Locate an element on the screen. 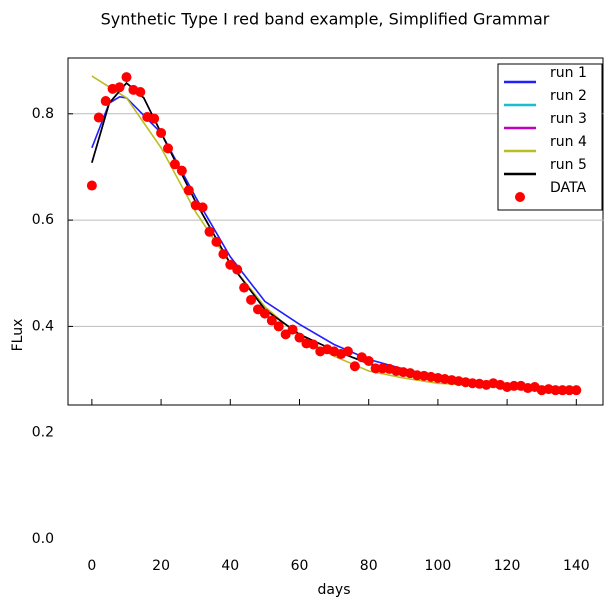 The height and width of the screenshot is (608, 604). x-axis-label: days is located at coordinates (333, 590).